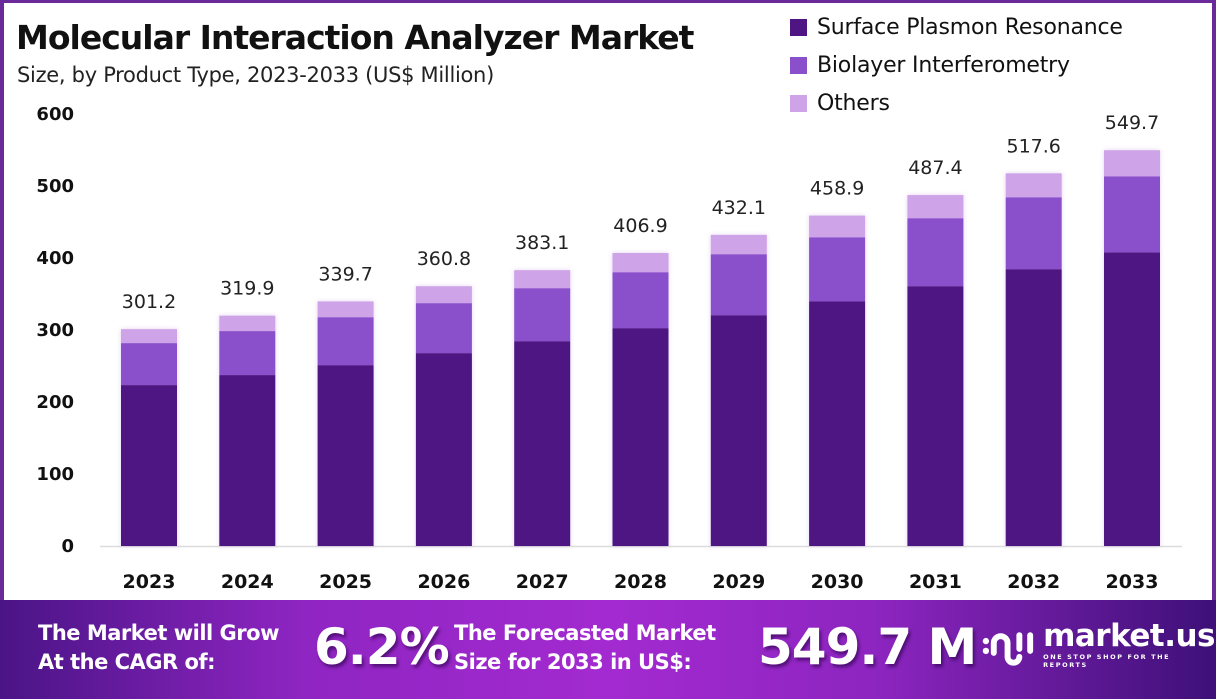 The width and height of the screenshot is (1216, 699). I want to click on total-data-label: 406.9, so click(640, 226).